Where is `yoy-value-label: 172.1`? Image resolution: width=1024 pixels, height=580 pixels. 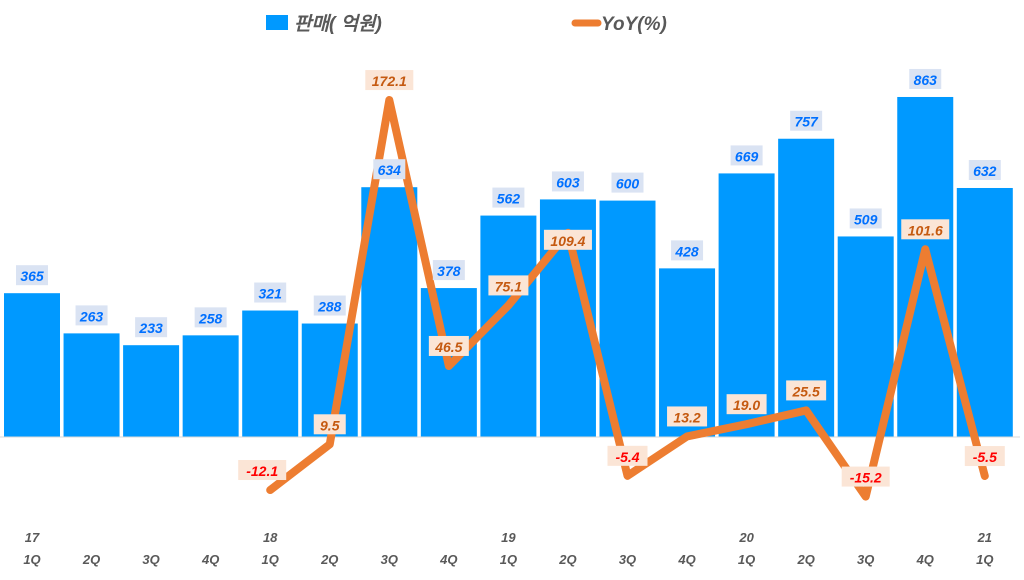
yoy-value-label: 172.1 is located at coordinates (389, 81).